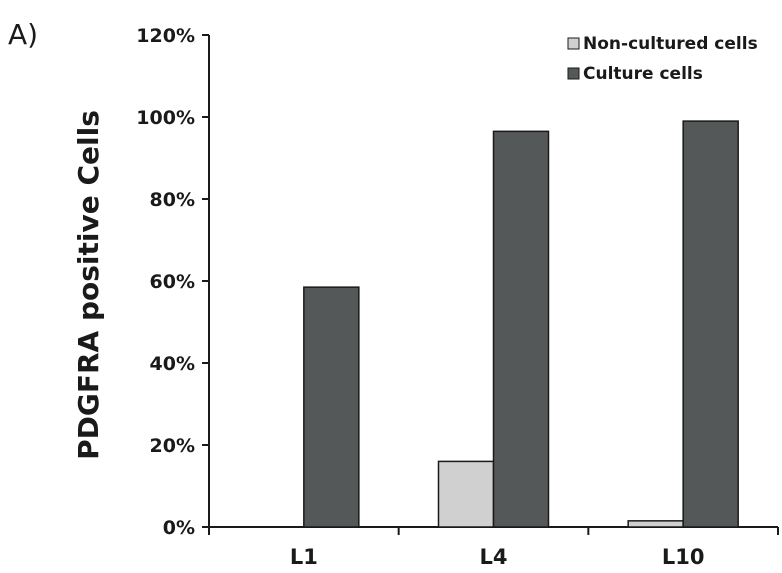 The height and width of the screenshot is (573, 782). Describe the element at coordinates (172, 364) in the screenshot. I see `y-tick-label: 40%` at that location.